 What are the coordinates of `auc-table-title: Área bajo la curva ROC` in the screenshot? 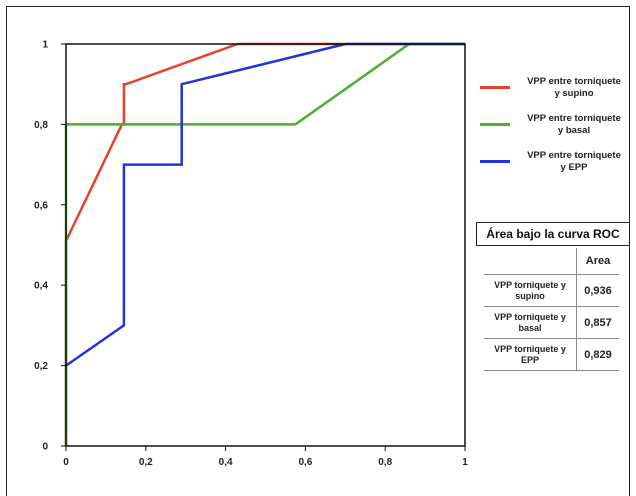 It's located at (553, 234).